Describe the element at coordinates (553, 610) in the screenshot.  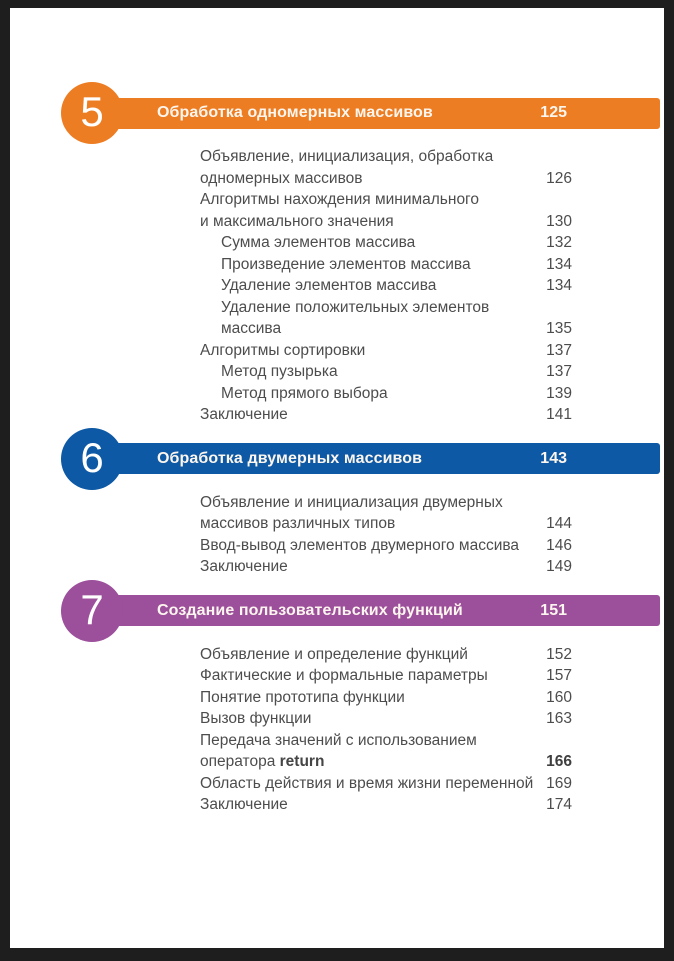
I see `chapter-page-number: 151` at that location.